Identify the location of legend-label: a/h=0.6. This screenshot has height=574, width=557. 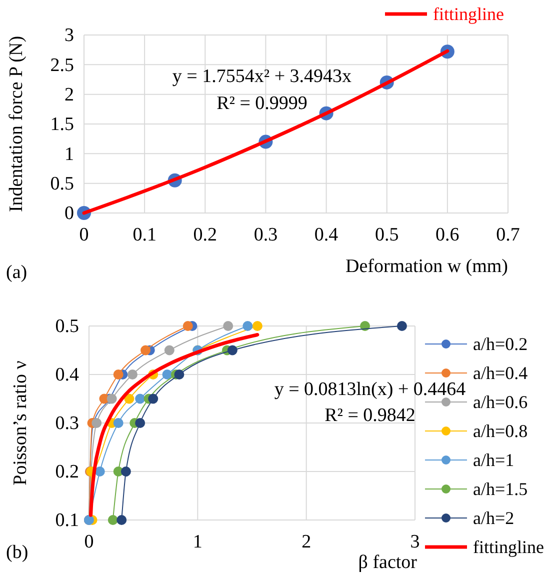
(500, 402).